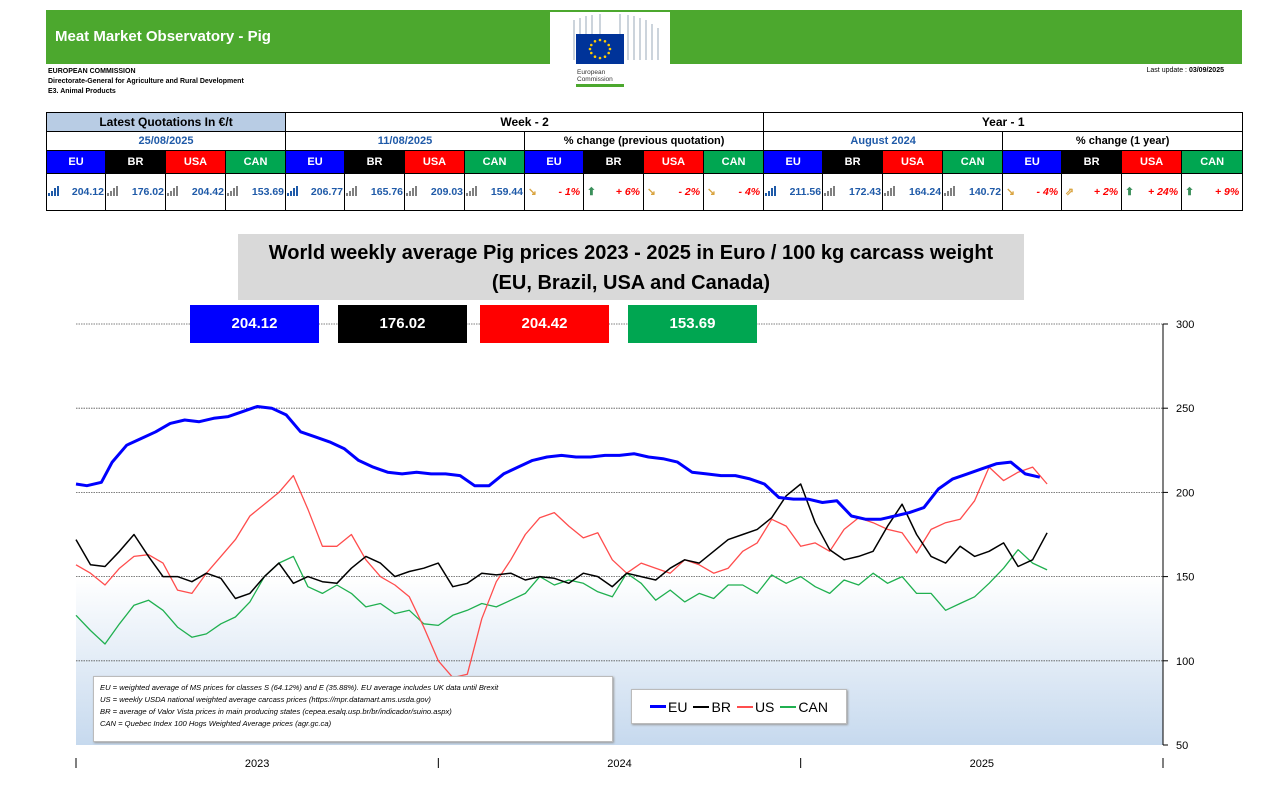  What do you see at coordinates (163, 36) in the screenshot?
I see `page-title: Meat Market Observatory - Pig` at bounding box center [163, 36].